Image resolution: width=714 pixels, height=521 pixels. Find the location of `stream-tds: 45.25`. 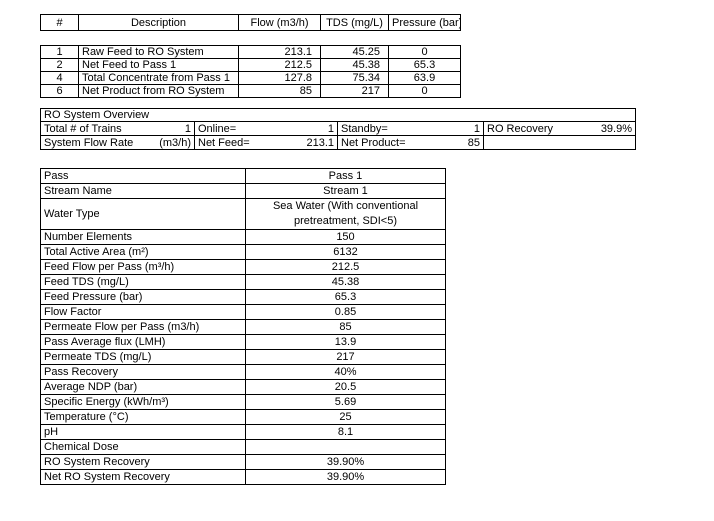

stream-tds: 45.25 is located at coordinates (354, 52).